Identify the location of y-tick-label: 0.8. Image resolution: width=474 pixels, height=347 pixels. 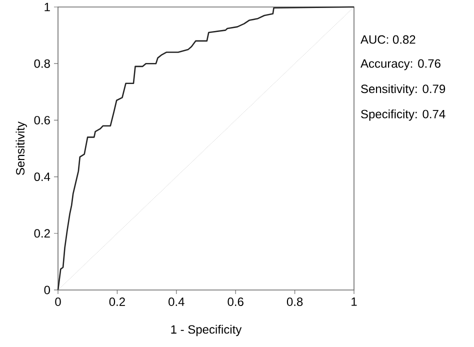
(42, 63).